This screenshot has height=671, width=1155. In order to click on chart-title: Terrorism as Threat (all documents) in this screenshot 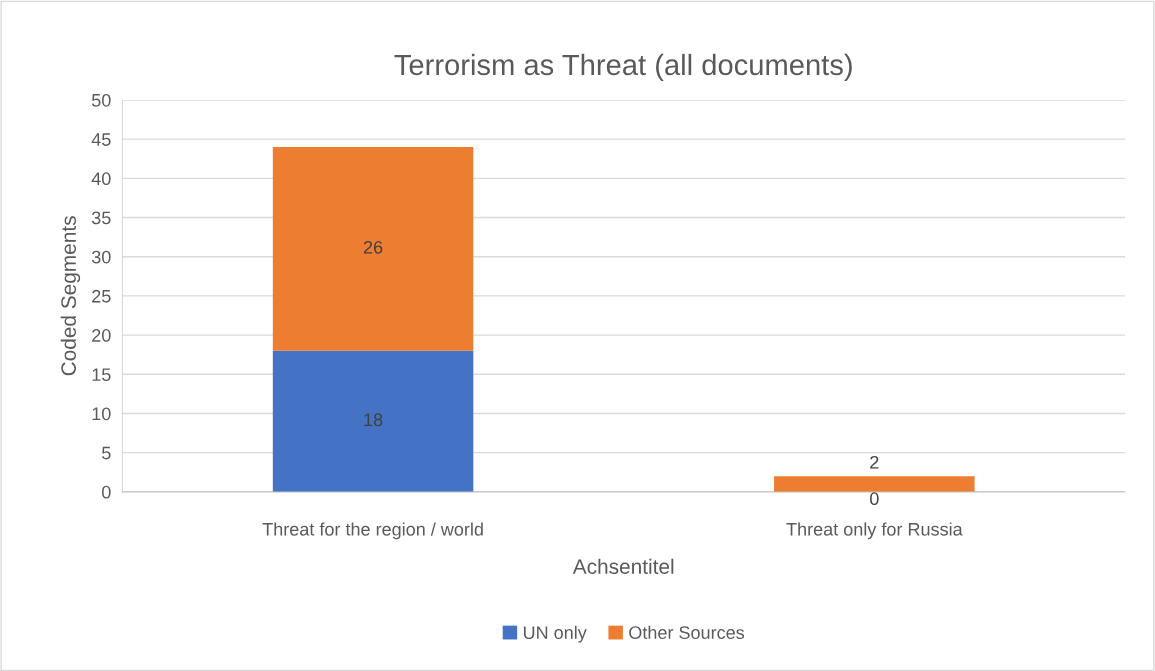, I will do `click(623, 67)`.